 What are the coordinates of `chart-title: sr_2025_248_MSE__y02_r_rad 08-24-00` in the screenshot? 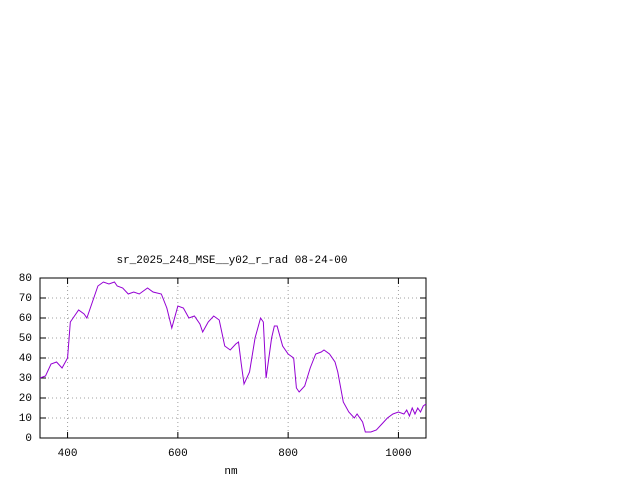 It's located at (231, 261).